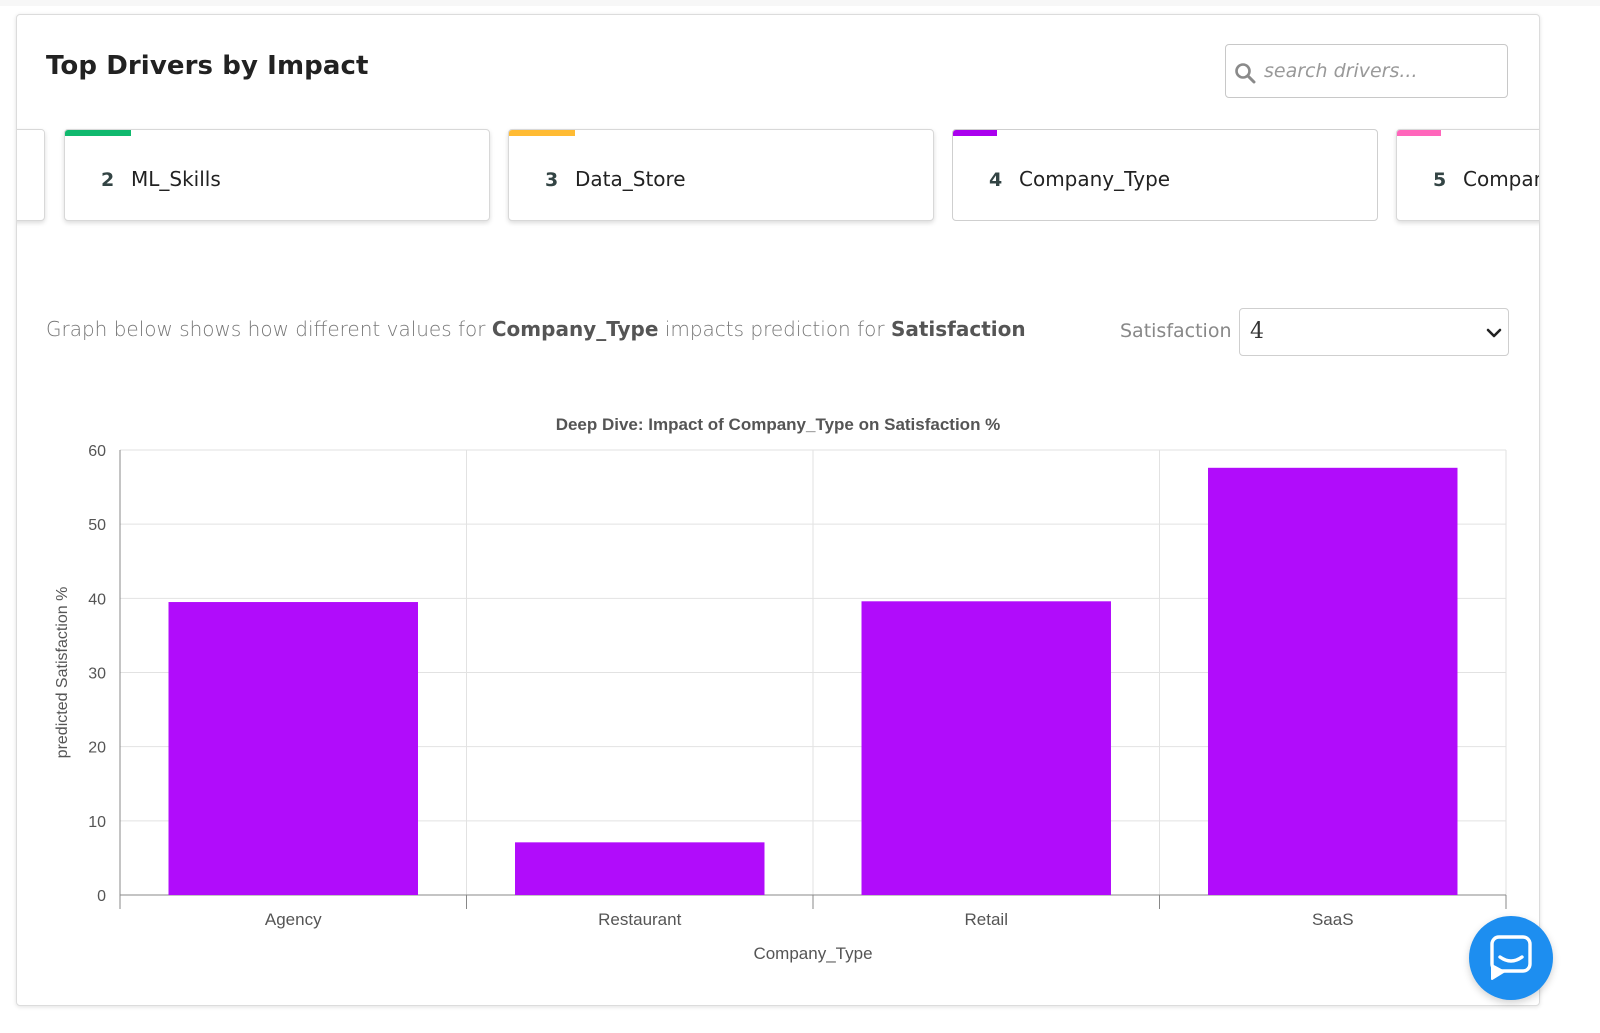 This screenshot has height=1033, width=1600. What do you see at coordinates (293, 919) in the screenshot?
I see `x-tick-label: Agency` at bounding box center [293, 919].